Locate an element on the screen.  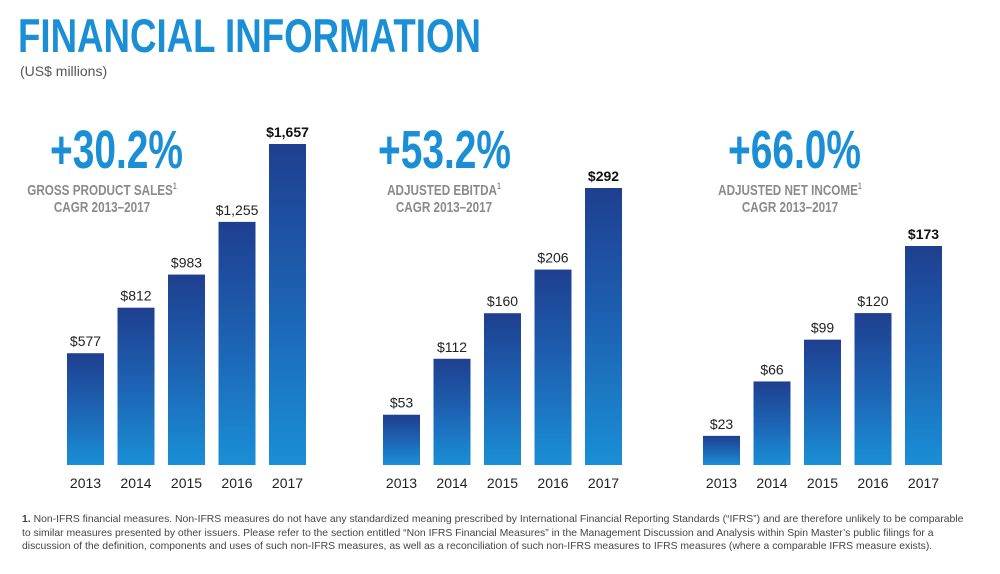
data-label-2013: $53 is located at coordinates (402, 403).